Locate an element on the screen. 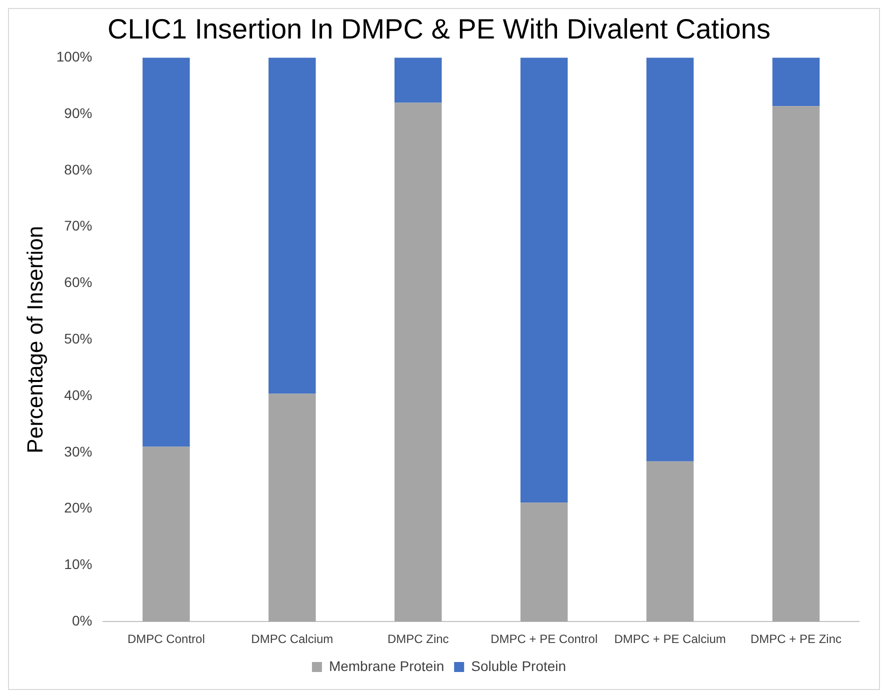 The width and height of the screenshot is (890, 700). y-tick-label: 20% is located at coordinates (78, 508).